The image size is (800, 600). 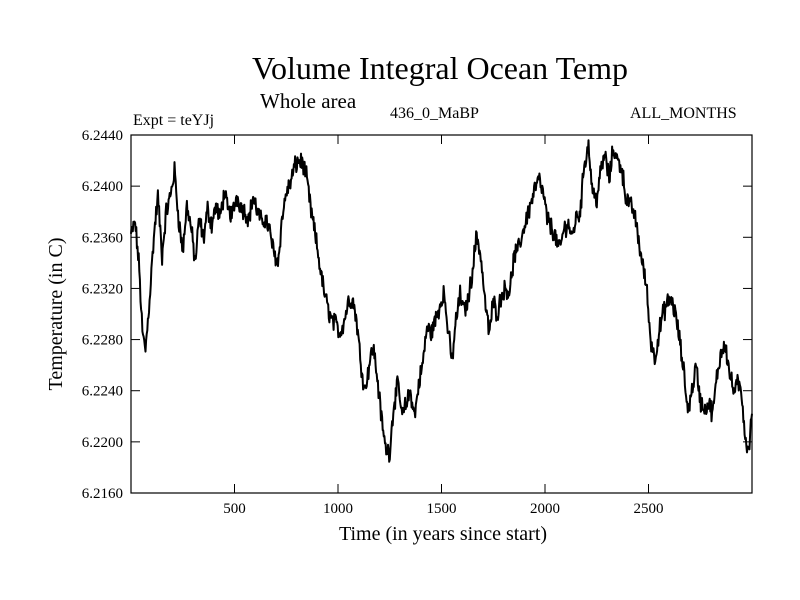 I want to click on y-tick-label: 6.2240, so click(x=102, y=392).